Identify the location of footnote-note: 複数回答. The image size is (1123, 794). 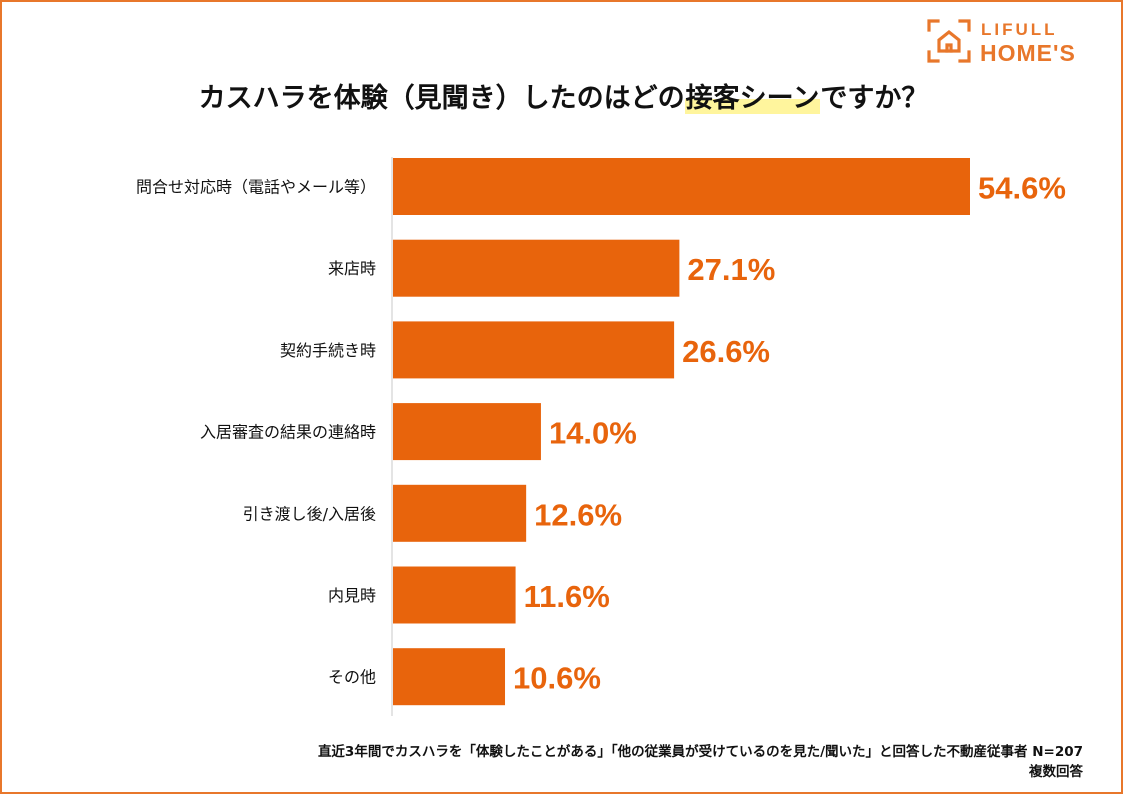
(1056, 772).